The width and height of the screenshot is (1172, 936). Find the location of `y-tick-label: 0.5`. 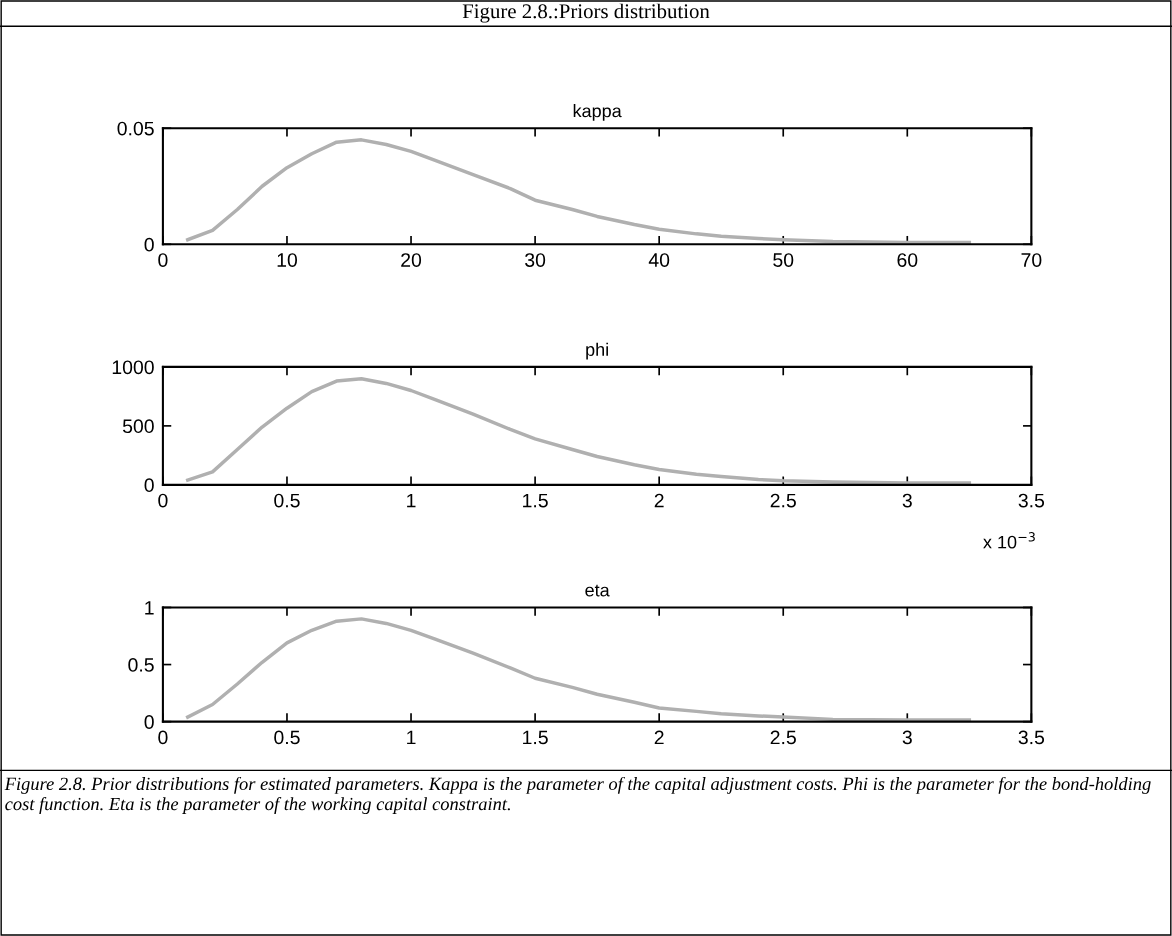

y-tick-label: 0.5 is located at coordinates (141, 665).